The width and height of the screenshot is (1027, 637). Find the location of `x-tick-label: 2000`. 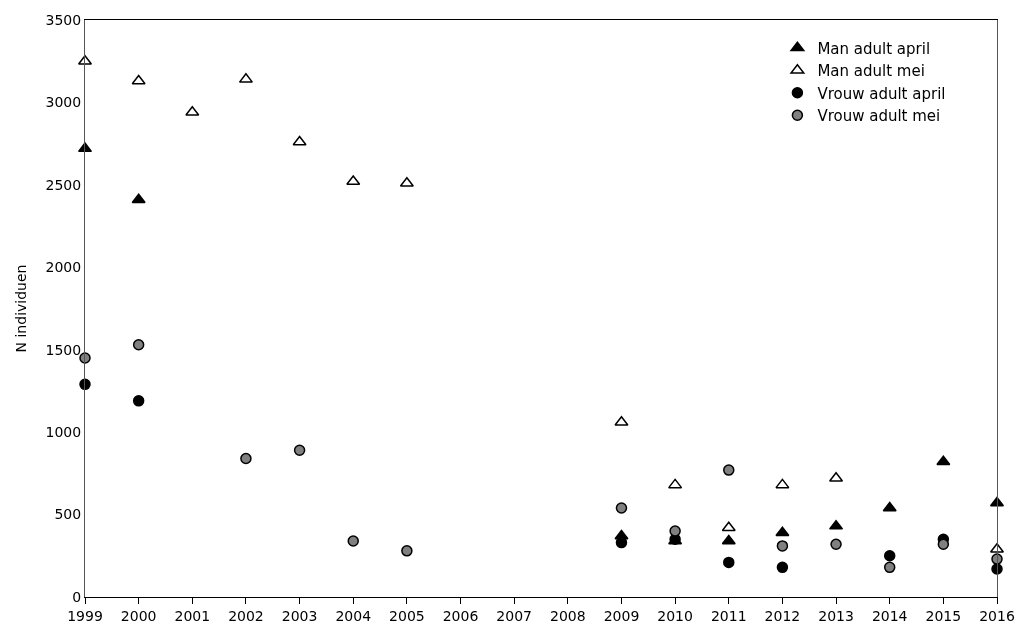

x-tick-label: 2000 is located at coordinates (138, 615).